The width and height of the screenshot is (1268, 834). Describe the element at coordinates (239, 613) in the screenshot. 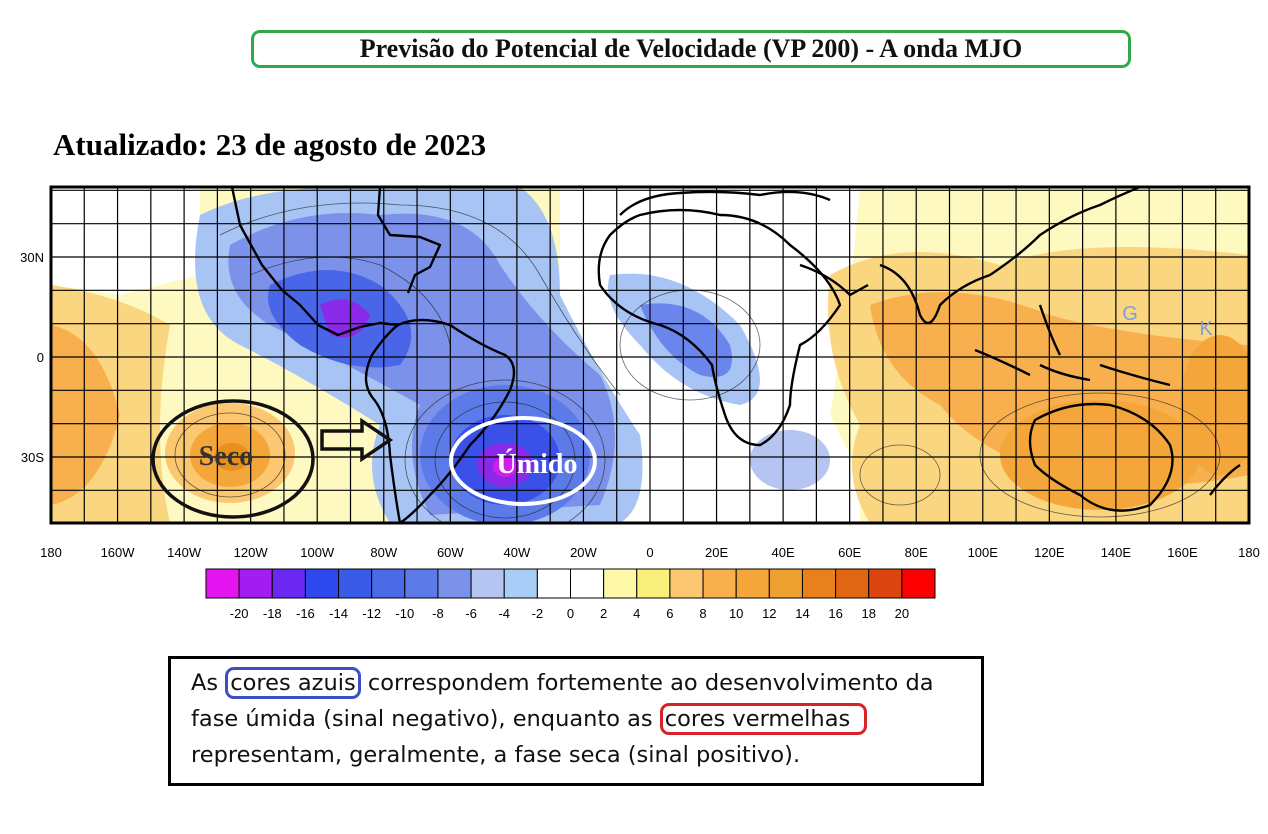

I see `colorbar-tick-label: -20` at that location.